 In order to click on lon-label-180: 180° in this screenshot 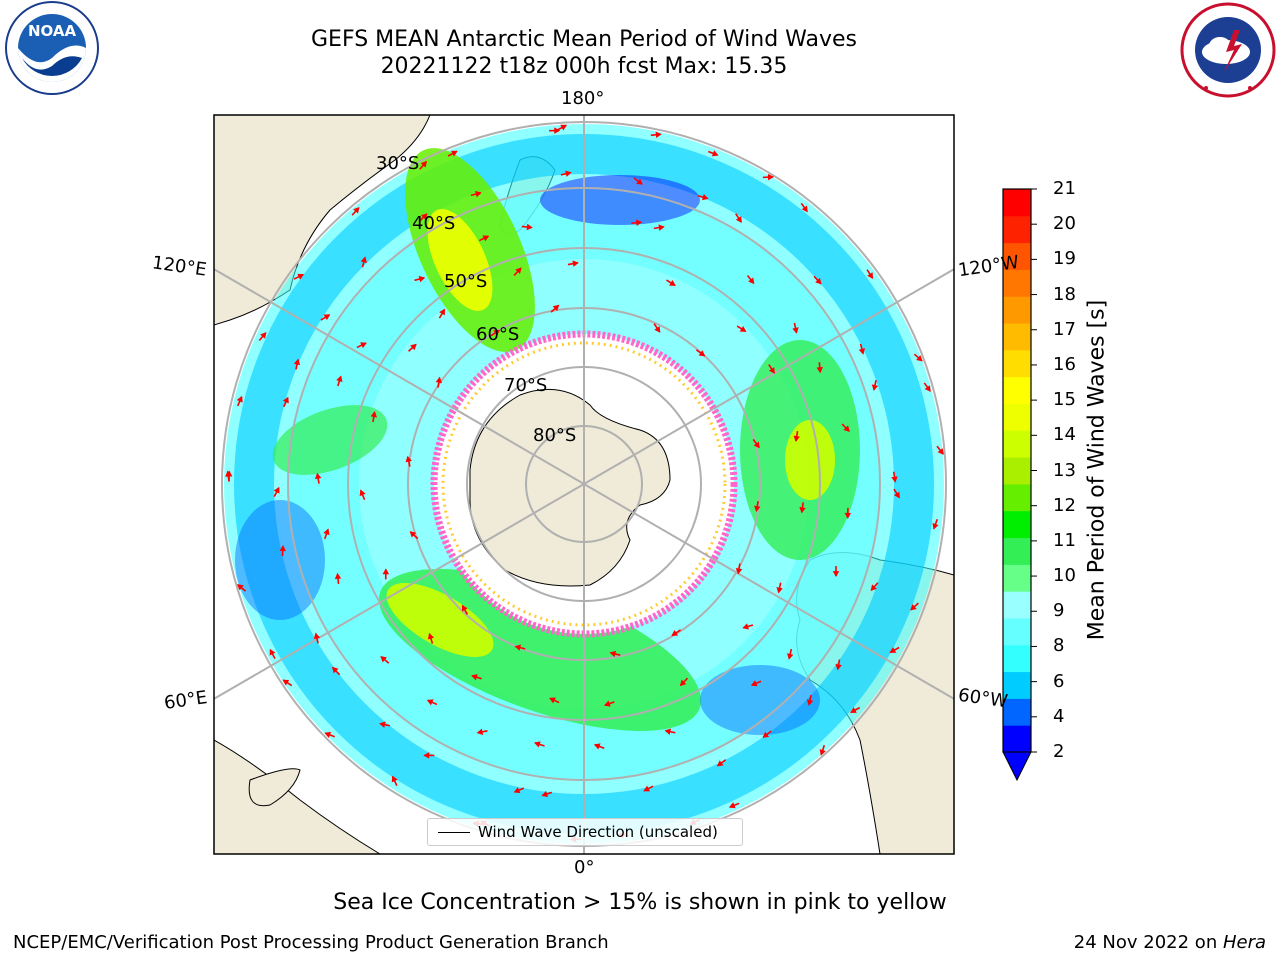, I will do `click(583, 98)`.